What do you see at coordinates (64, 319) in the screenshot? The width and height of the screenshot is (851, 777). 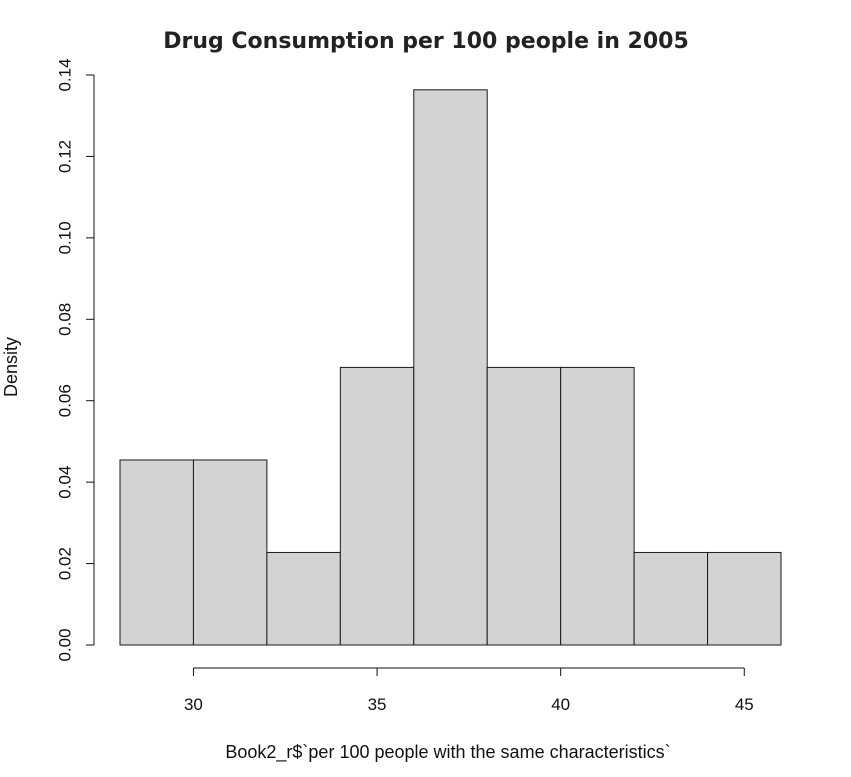 I see `y-tick-label: 0.08` at bounding box center [64, 319].